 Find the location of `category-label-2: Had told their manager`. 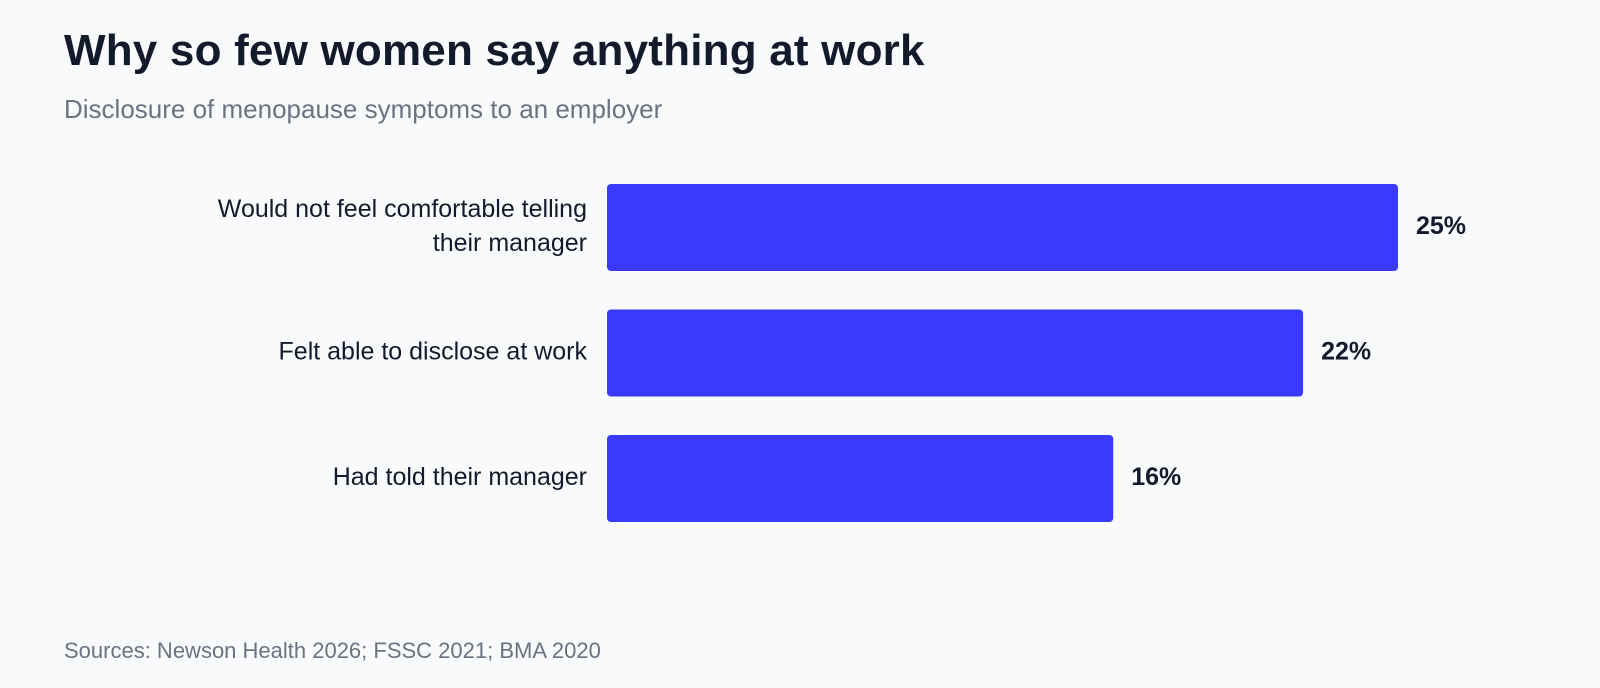

category-label-2: Had told their manager is located at coordinates (460, 477).